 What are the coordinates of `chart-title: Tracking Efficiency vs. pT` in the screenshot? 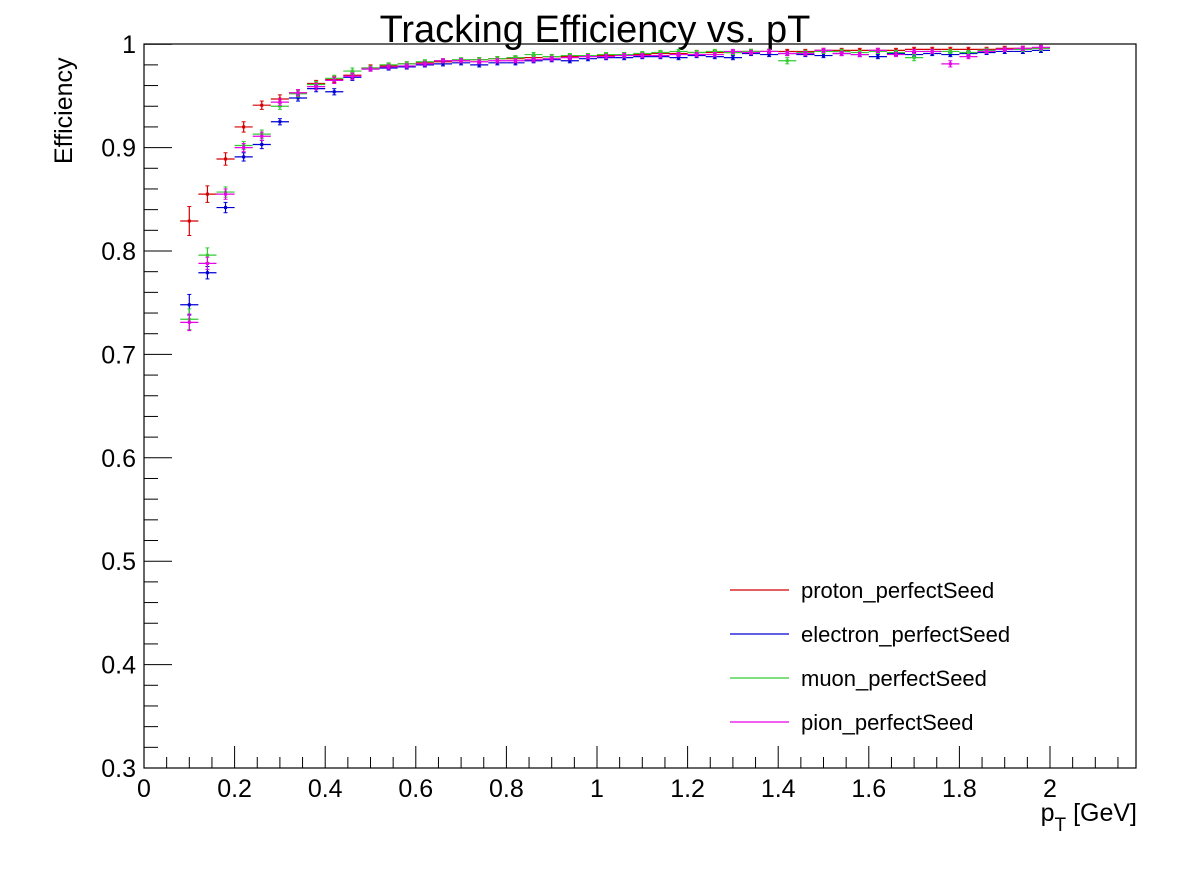 It's located at (595, 30).